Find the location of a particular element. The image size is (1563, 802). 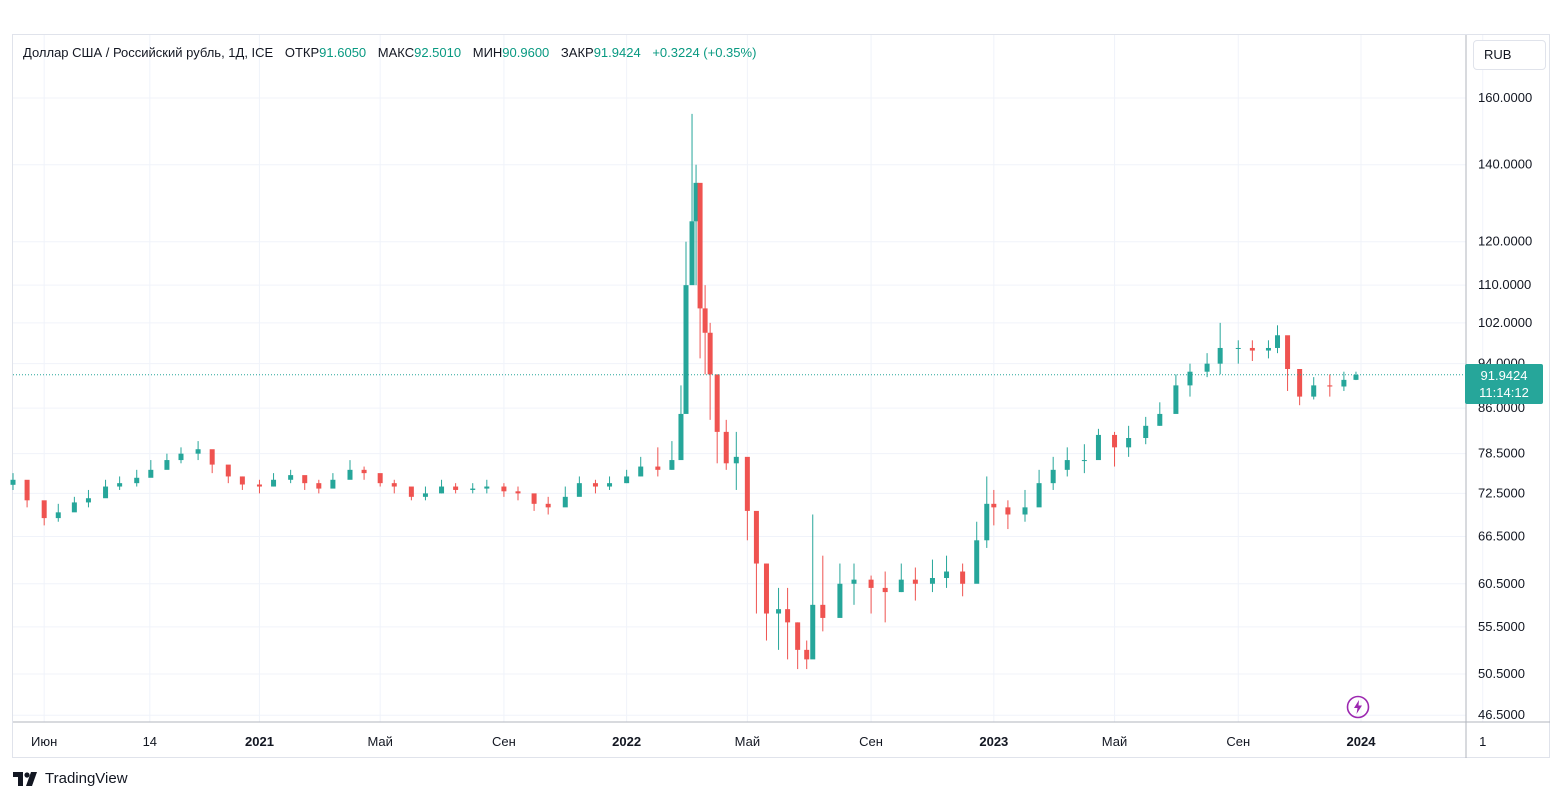

x-tick-label: 14 is located at coordinates (150, 741).